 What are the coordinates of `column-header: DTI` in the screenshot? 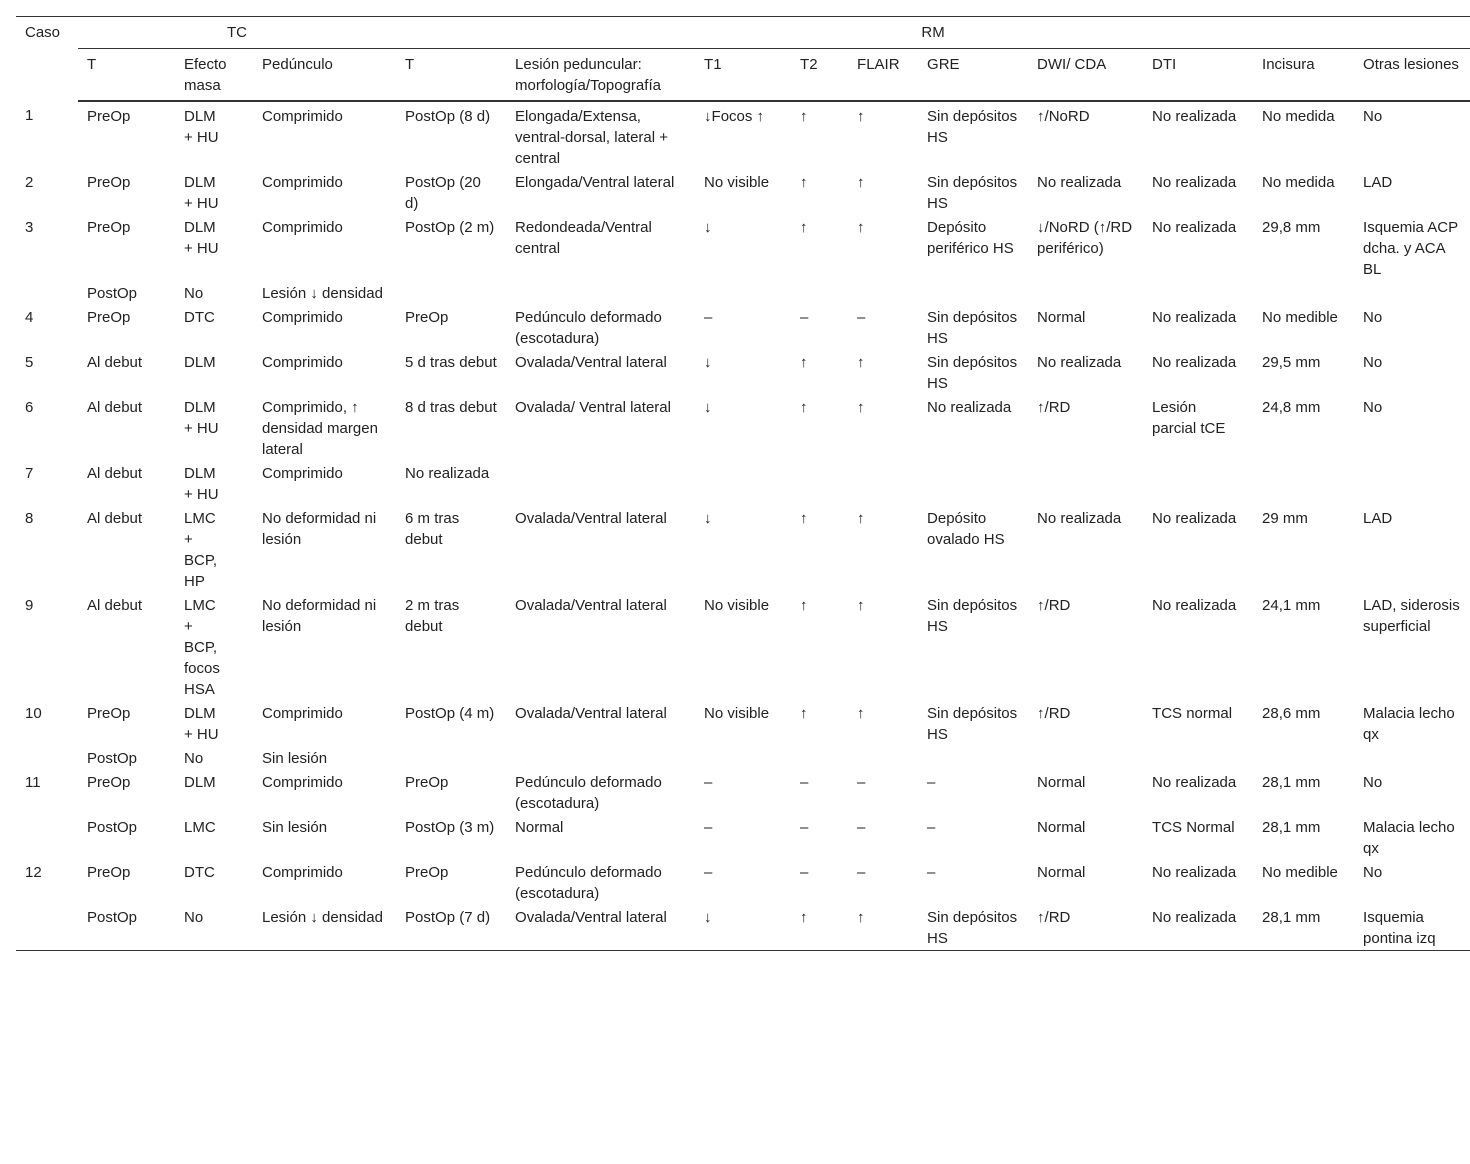 It's located at (1198, 75).